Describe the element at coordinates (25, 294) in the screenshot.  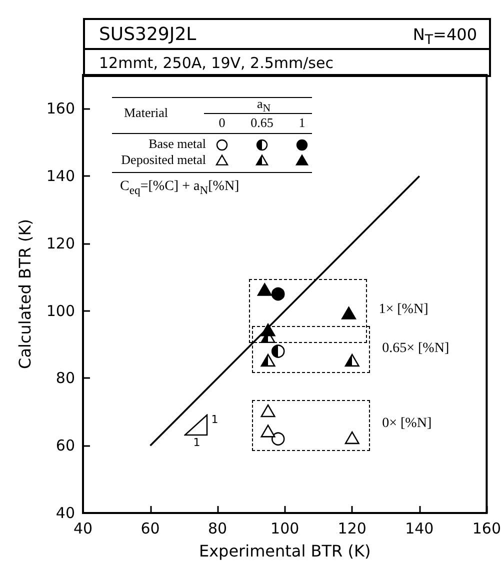
I see `y-axis-title: Calculated BTR (K)` at that location.